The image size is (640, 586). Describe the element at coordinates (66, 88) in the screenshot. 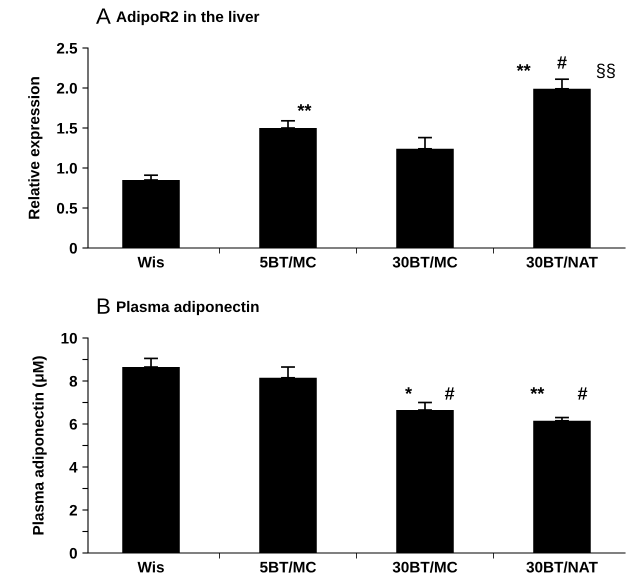

I see `y-tick-label: 2.0` at that location.